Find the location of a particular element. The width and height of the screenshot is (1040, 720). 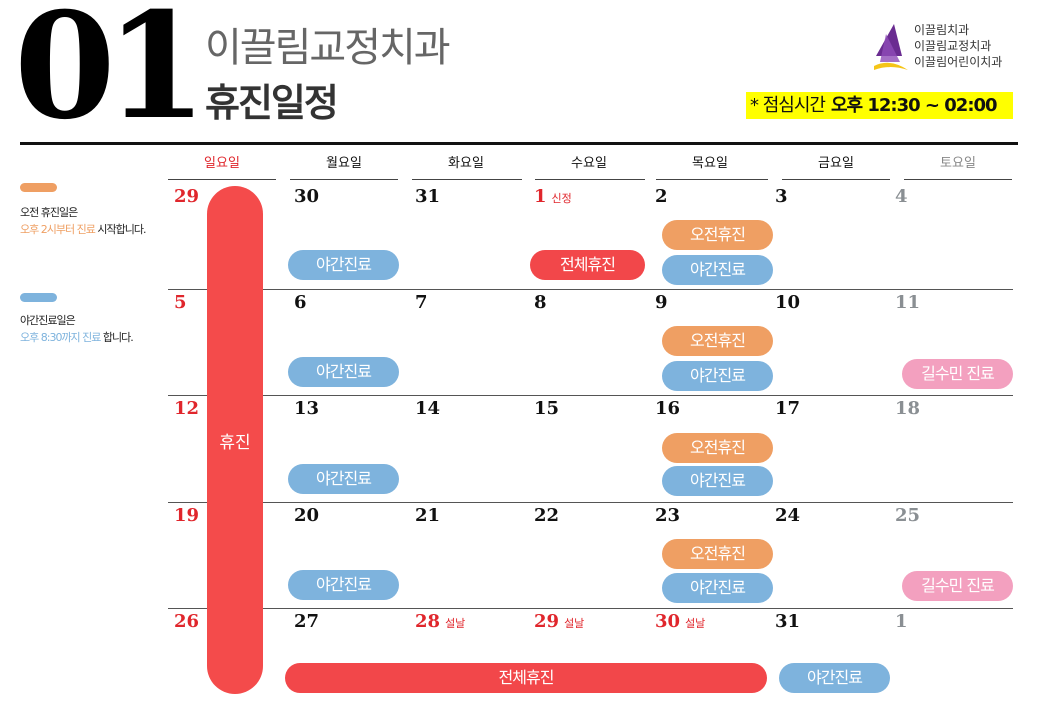

day-number: 11 is located at coordinates (908, 302).